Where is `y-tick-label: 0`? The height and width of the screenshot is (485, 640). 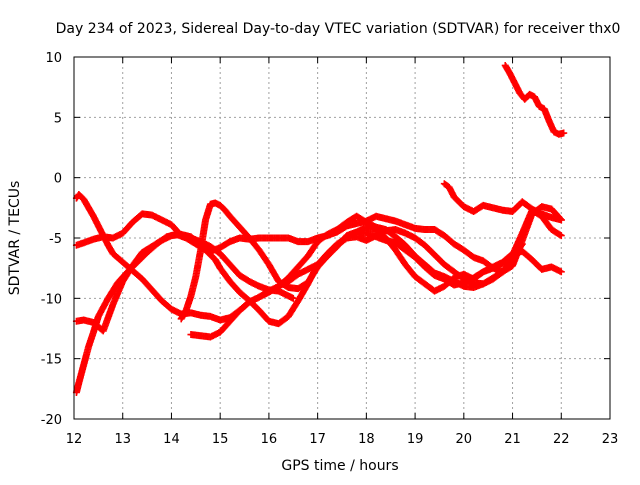
y-tick-label: 0 is located at coordinates (58, 179).